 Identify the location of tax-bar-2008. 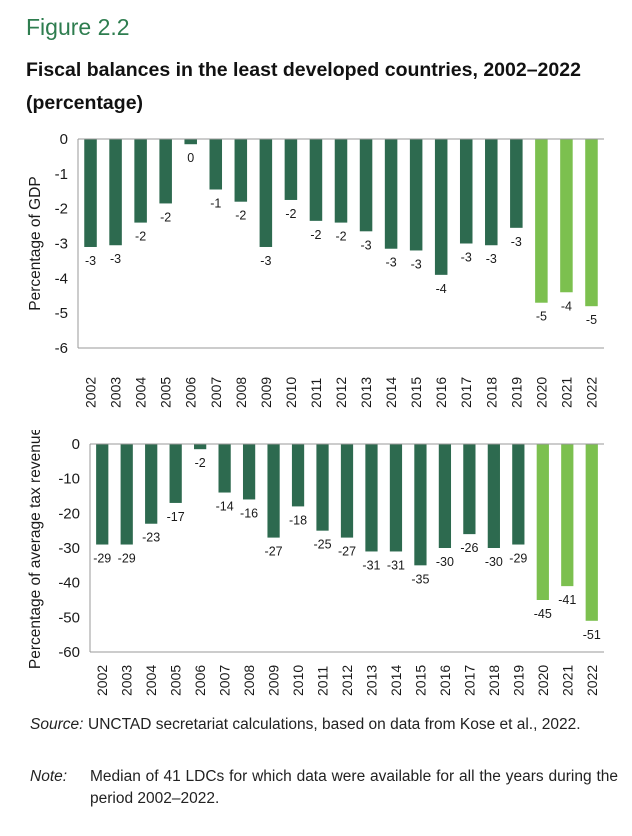
(249, 472).